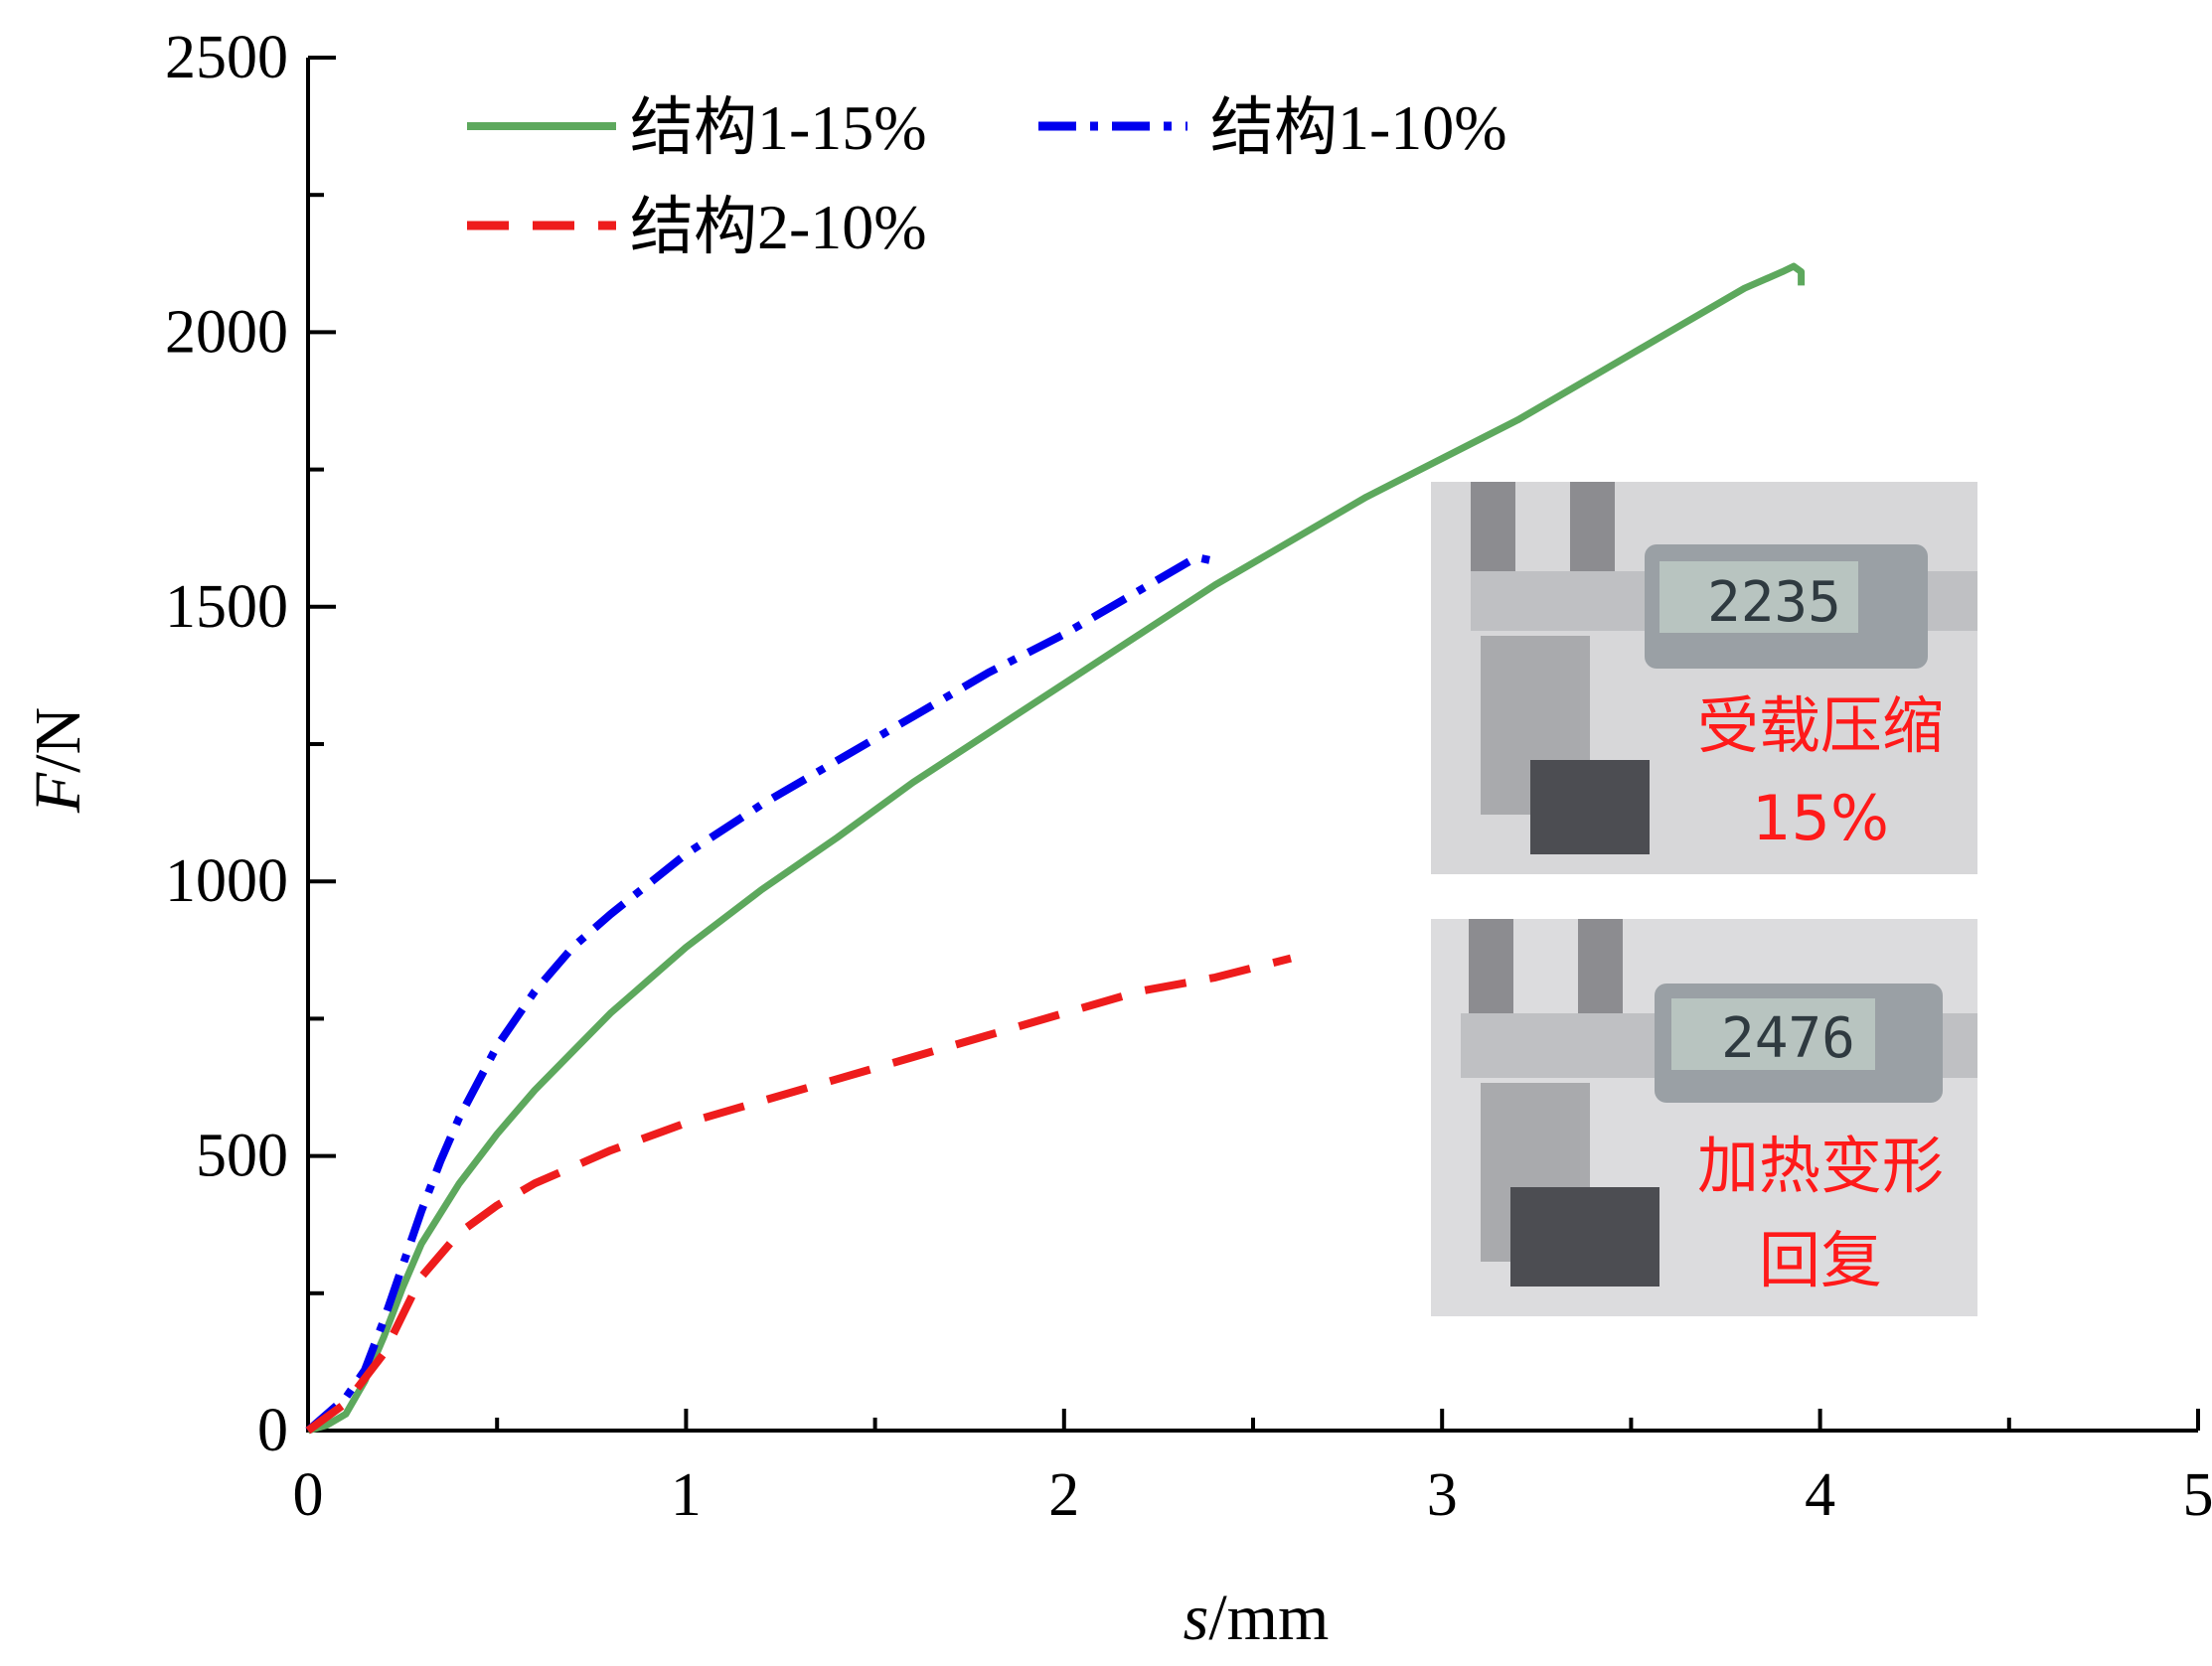 This screenshot has height=1666, width=2212. What do you see at coordinates (226, 58) in the screenshot?
I see `y-tick-label: 2500` at bounding box center [226, 58].